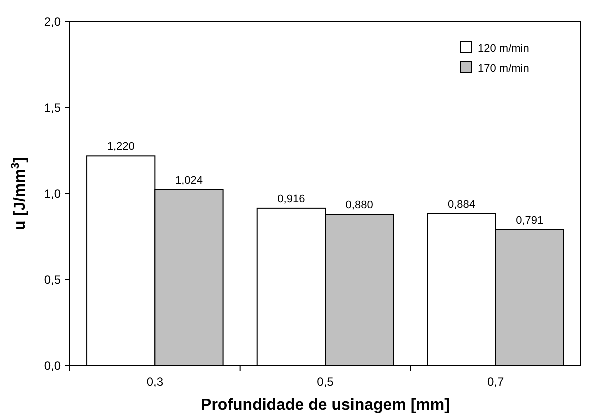  I want to click on x-tick-label: 0,3, so click(155, 382).